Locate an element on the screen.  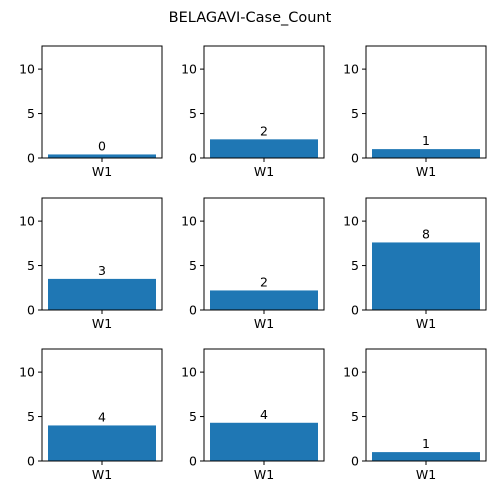
chart-title: BELAGAVI-Case_Count is located at coordinates (250, 18).